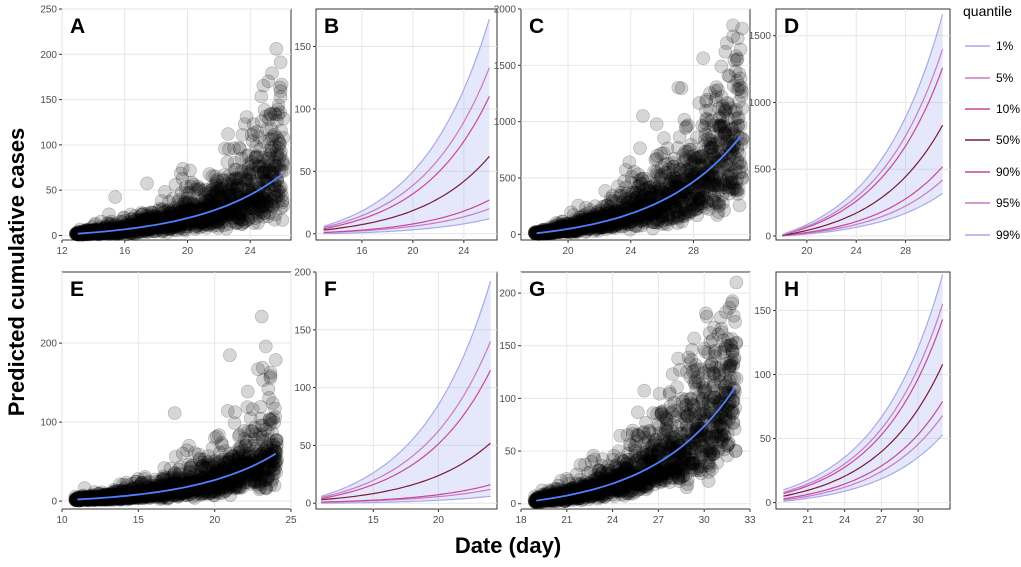 This screenshot has height=567, width=1021. What do you see at coordinates (395, 133) in the screenshot?
I see `panel-b: 0 50 100 150 16 20 24 B` at bounding box center [395, 133].